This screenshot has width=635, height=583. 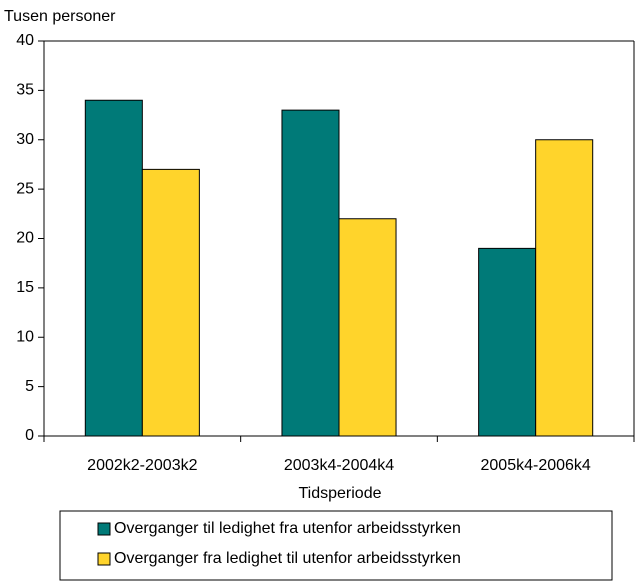 I want to click on y-tick-label: 10, so click(x=25, y=336).